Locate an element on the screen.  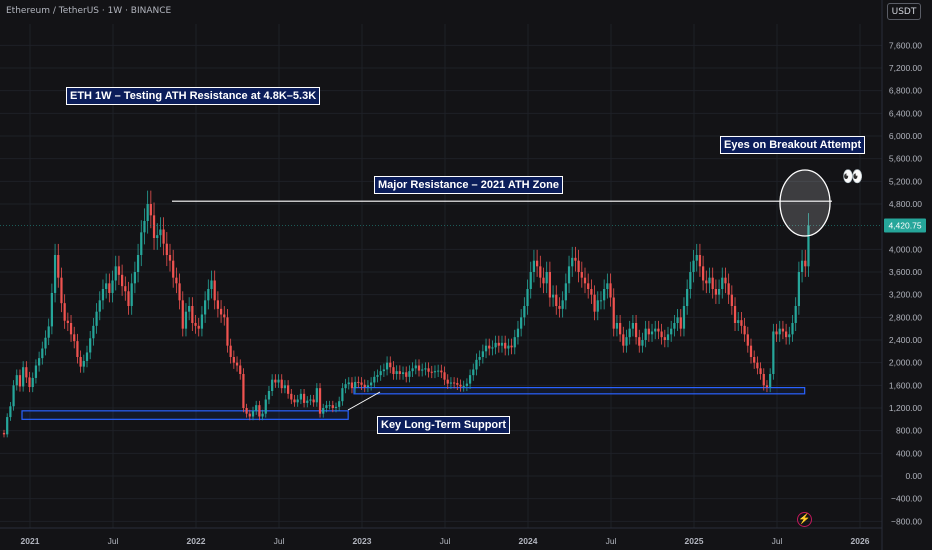
y-tick-label: 2,800.00 is located at coordinates (905, 317).